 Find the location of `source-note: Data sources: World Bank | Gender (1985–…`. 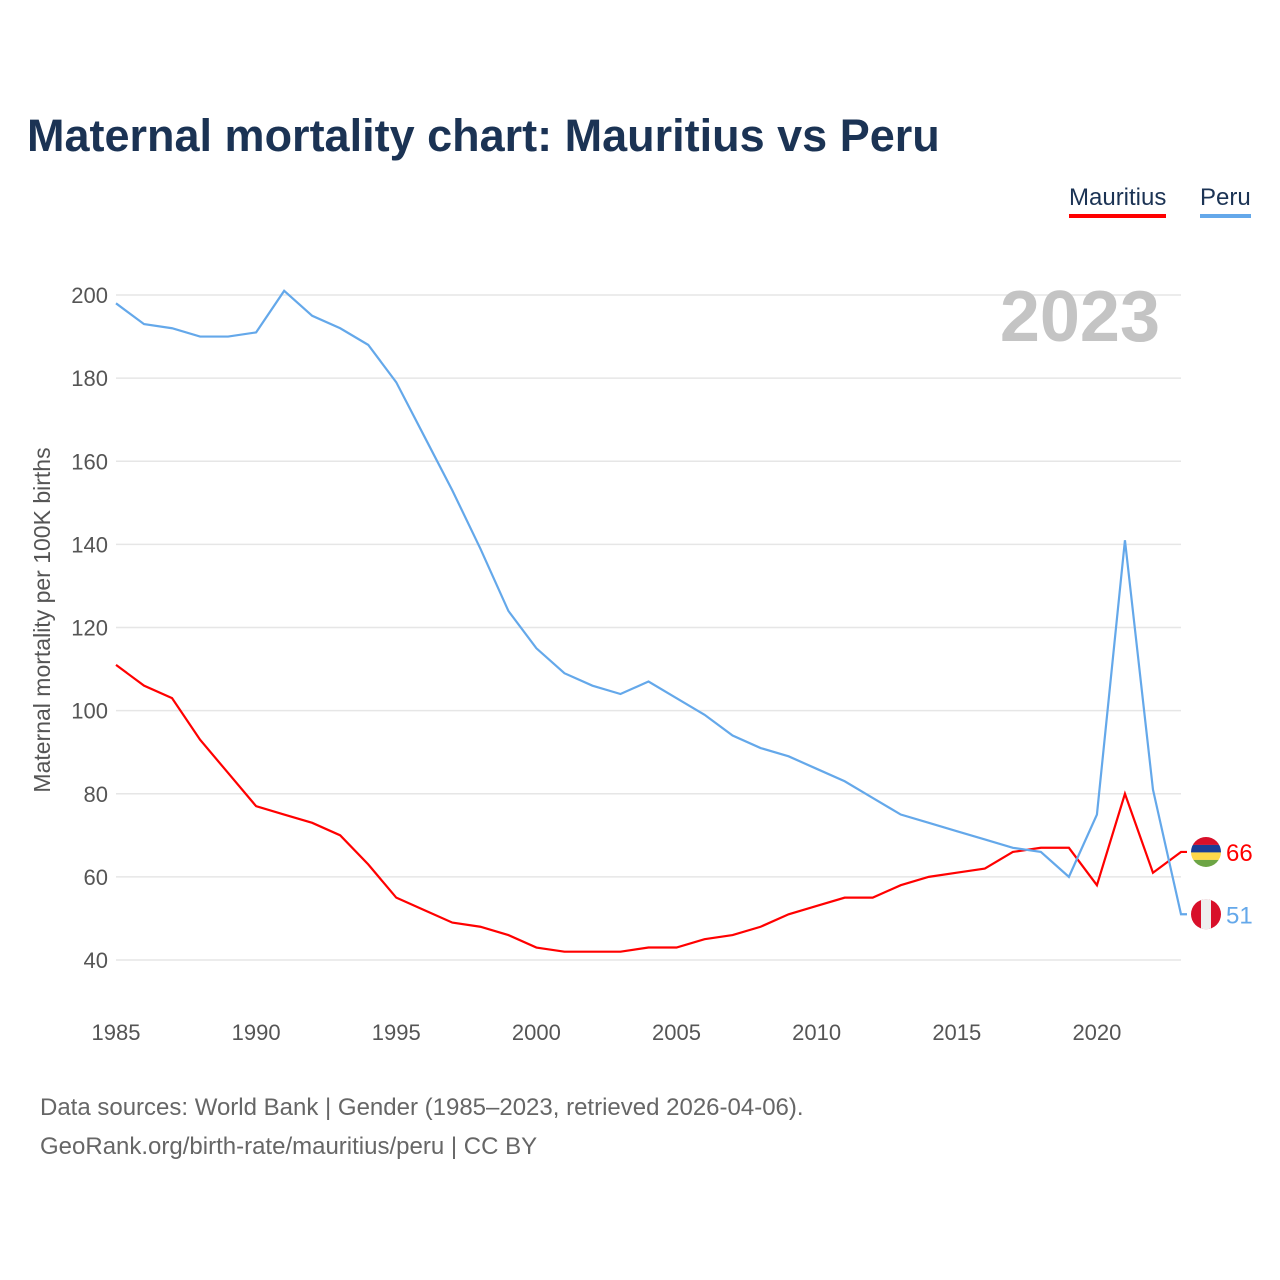

source-note: Data sources: World Bank | Gender (1985–… is located at coordinates (422, 1127).